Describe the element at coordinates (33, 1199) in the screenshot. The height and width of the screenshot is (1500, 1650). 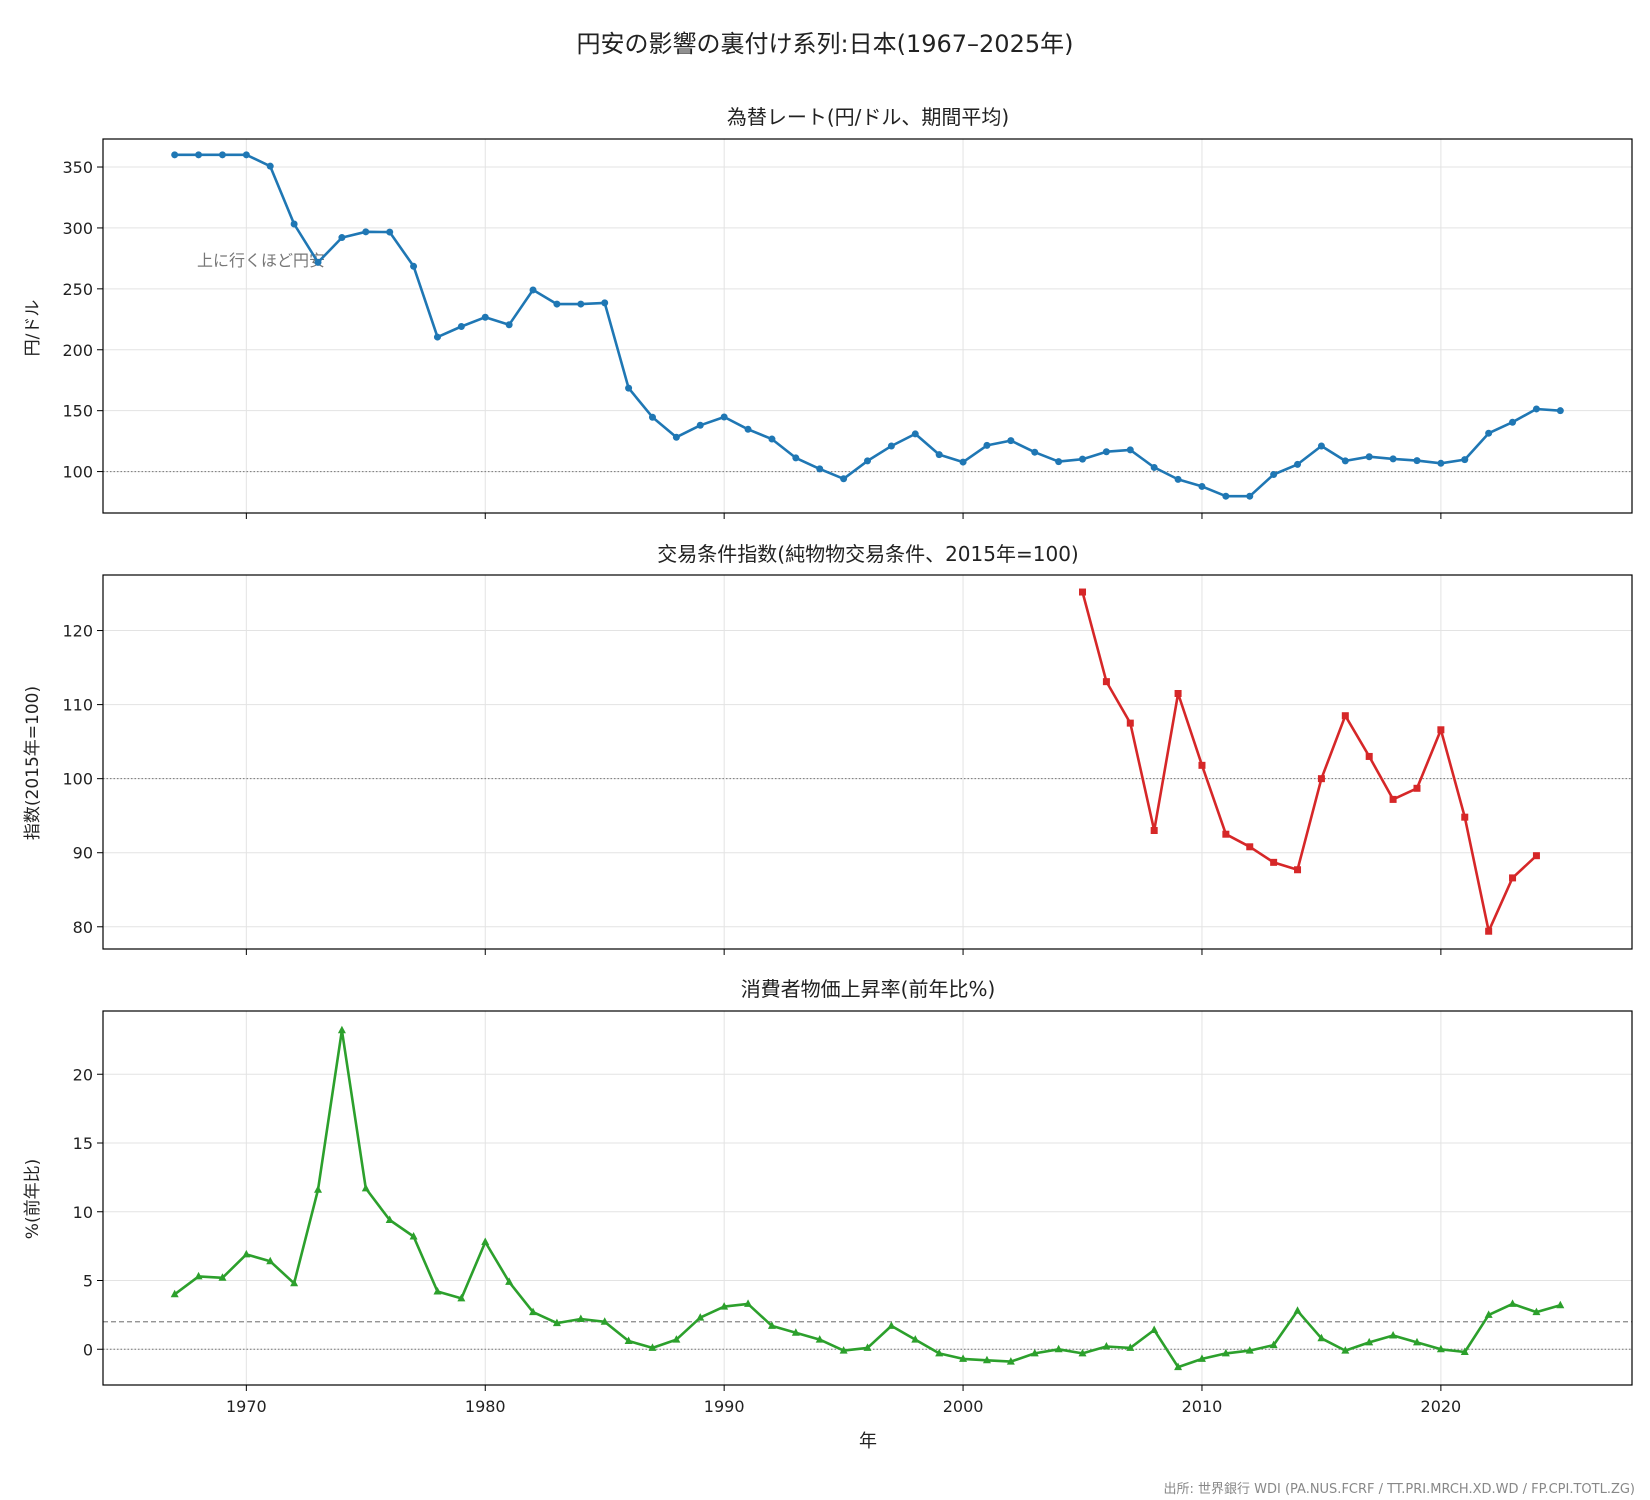
I see `cpi-inflation-ylabel: %(前年比)` at that location.